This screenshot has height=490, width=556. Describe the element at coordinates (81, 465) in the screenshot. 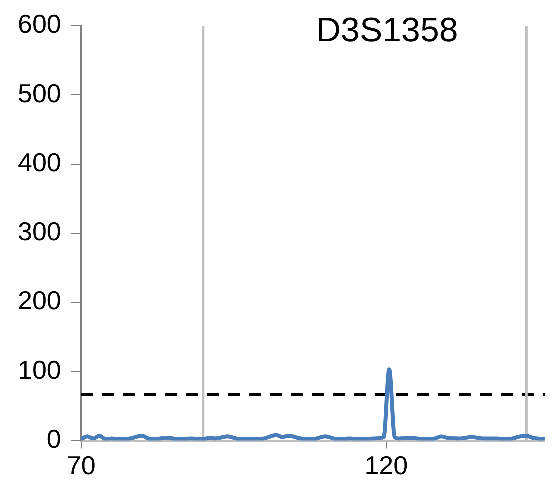

I see `x-tick-label: 70` at that location.